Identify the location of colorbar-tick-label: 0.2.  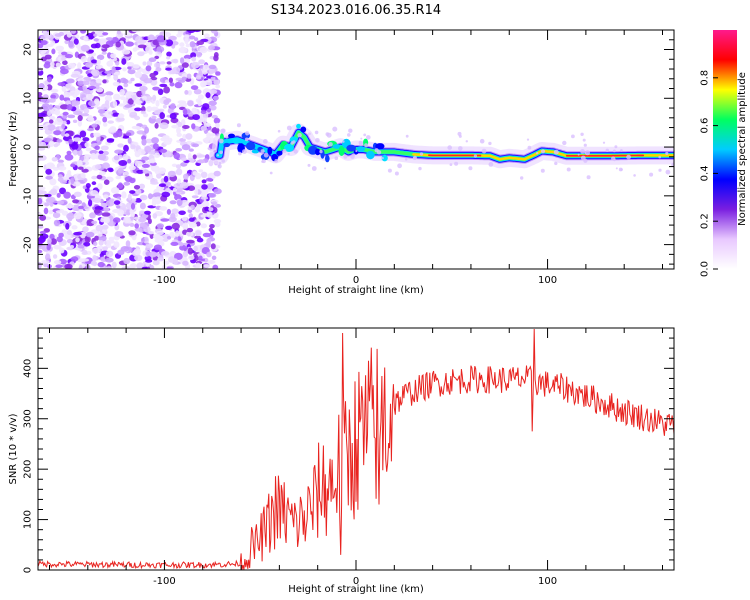
(705, 221).